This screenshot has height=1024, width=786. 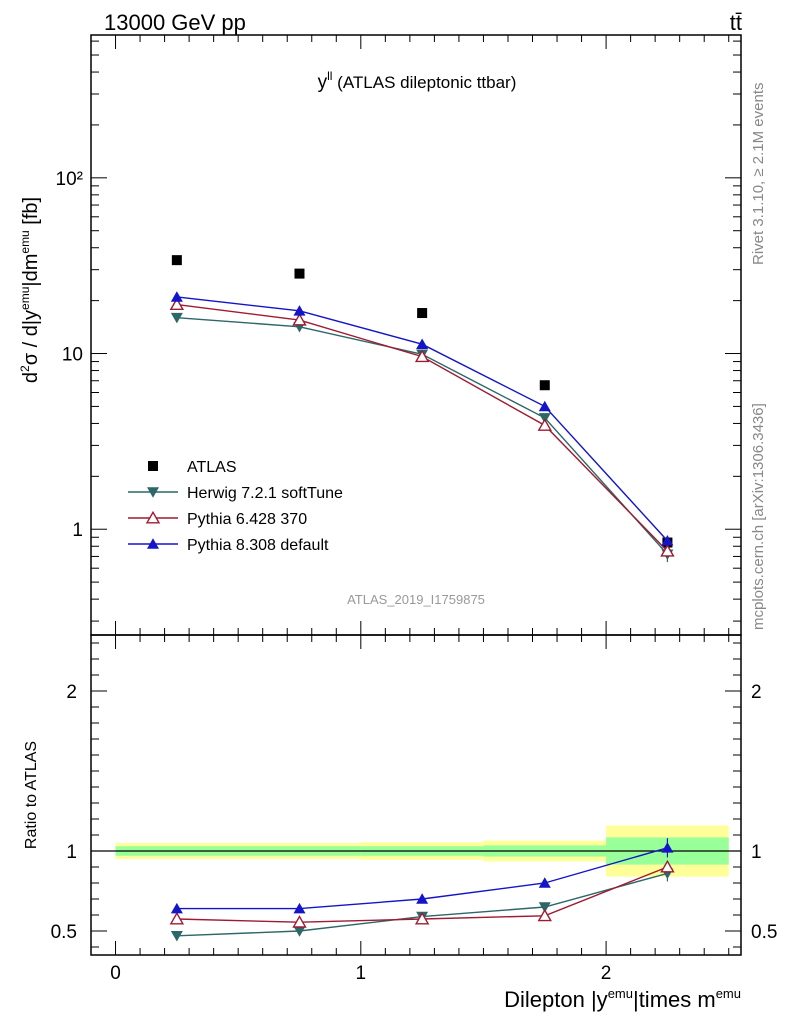 I want to click on x-tick-label: 2, so click(x=606, y=973).